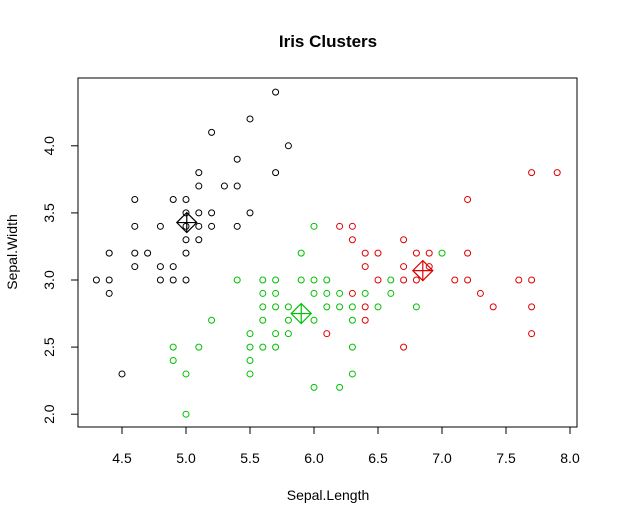 The image size is (617, 525). What do you see at coordinates (49, 280) in the screenshot?
I see `y-tick-label: 3.0` at bounding box center [49, 280].